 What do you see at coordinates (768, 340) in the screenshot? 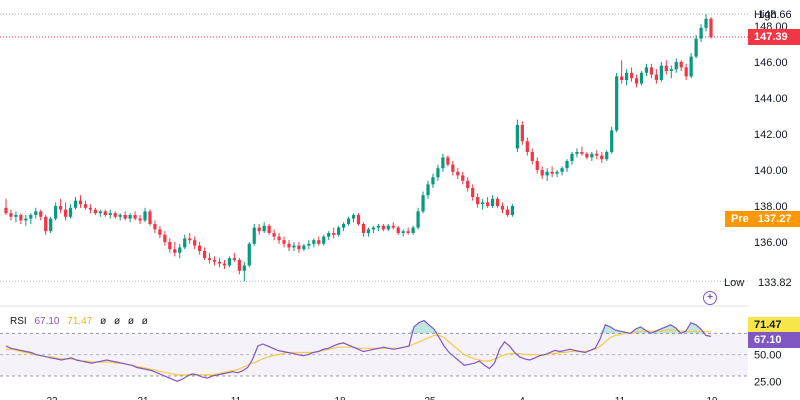
I see `rsi-value-tag-value: 67.10` at bounding box center [768, 340].